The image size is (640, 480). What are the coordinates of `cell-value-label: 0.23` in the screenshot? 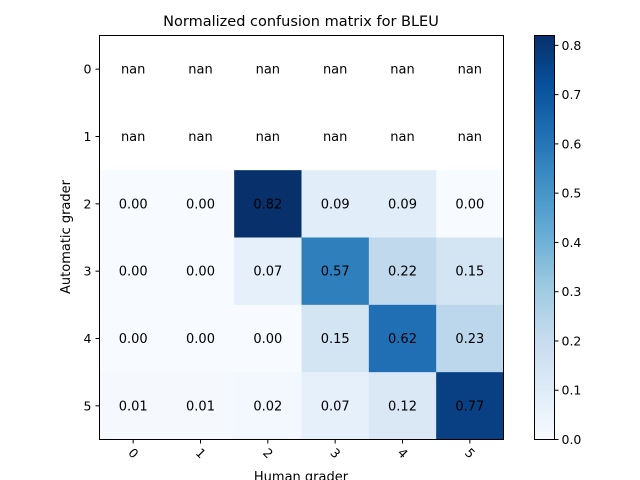 It's located at (469, 339).